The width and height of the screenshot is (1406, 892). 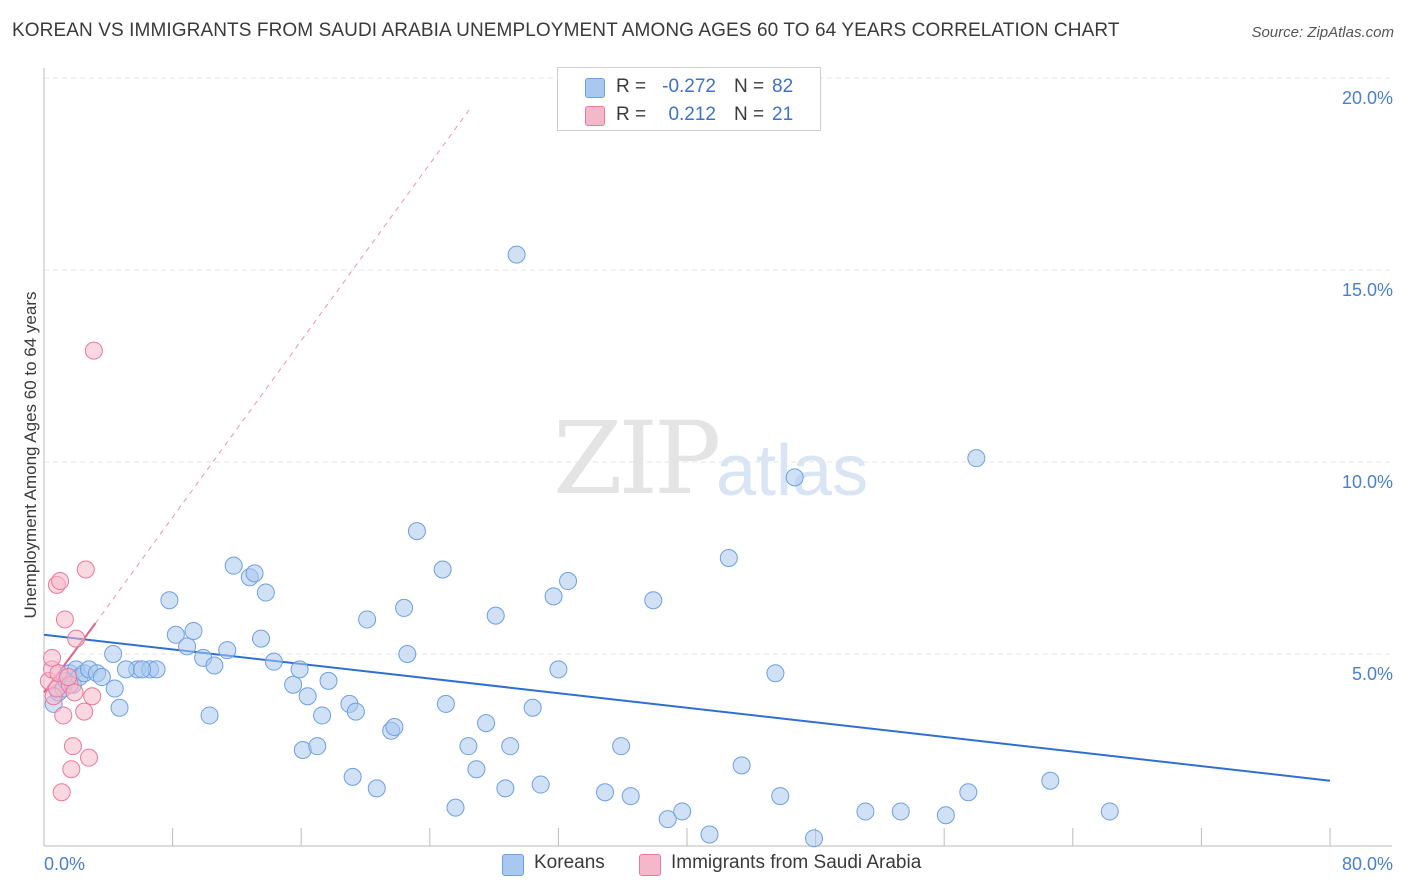 What do you see at coordinates (692, 114) in the screenshot?
I see `legend-r-value: 0.212` at bounding box center [692, 114].